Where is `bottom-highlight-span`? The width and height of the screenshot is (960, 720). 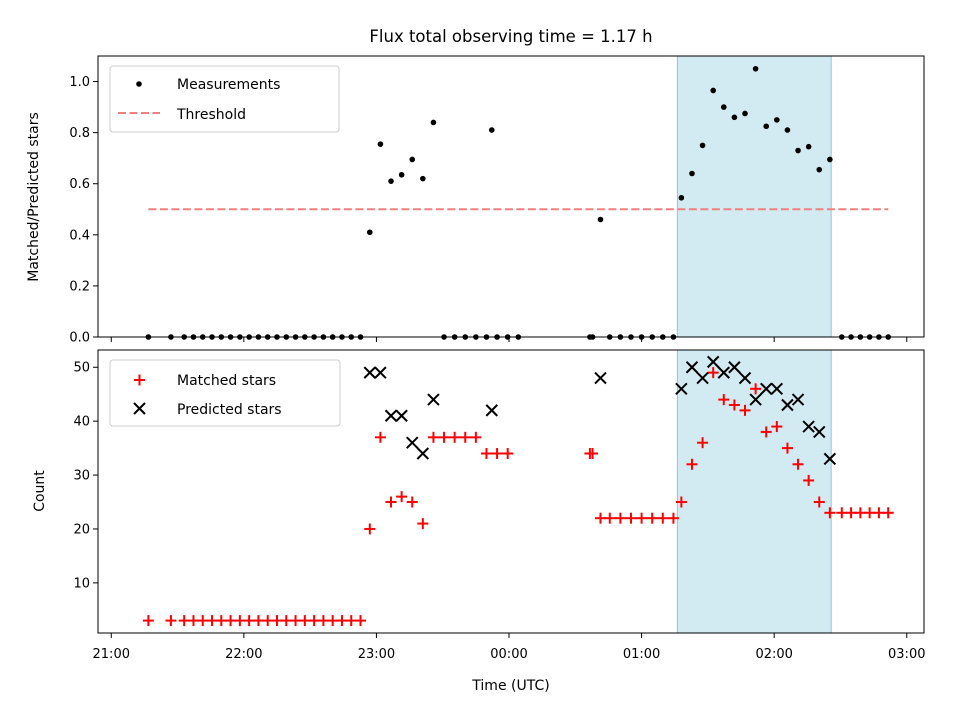
bottom-highlight-span is located at coordinates (754, 491).